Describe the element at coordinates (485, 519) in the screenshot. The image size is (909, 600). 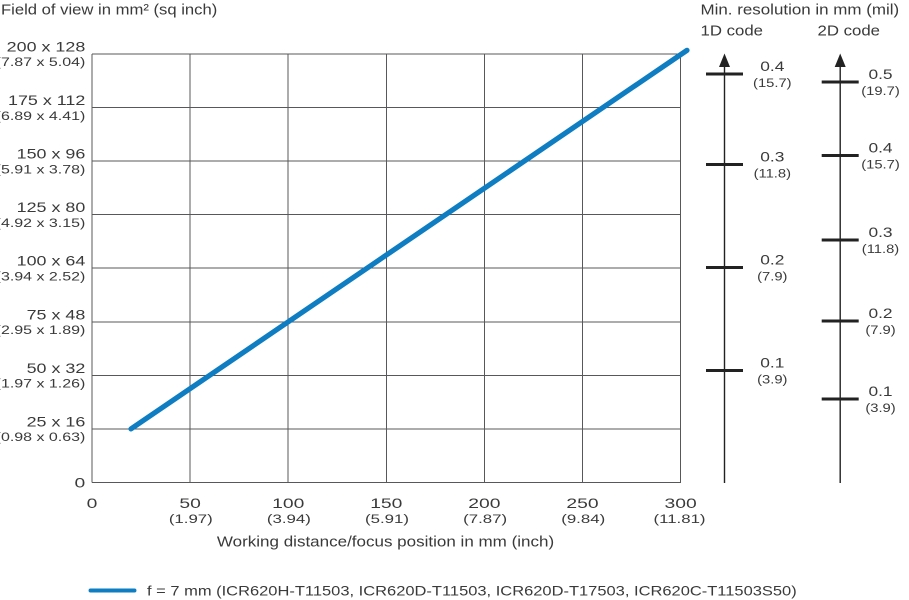
I see `svg-text: (7.87)` at that location.